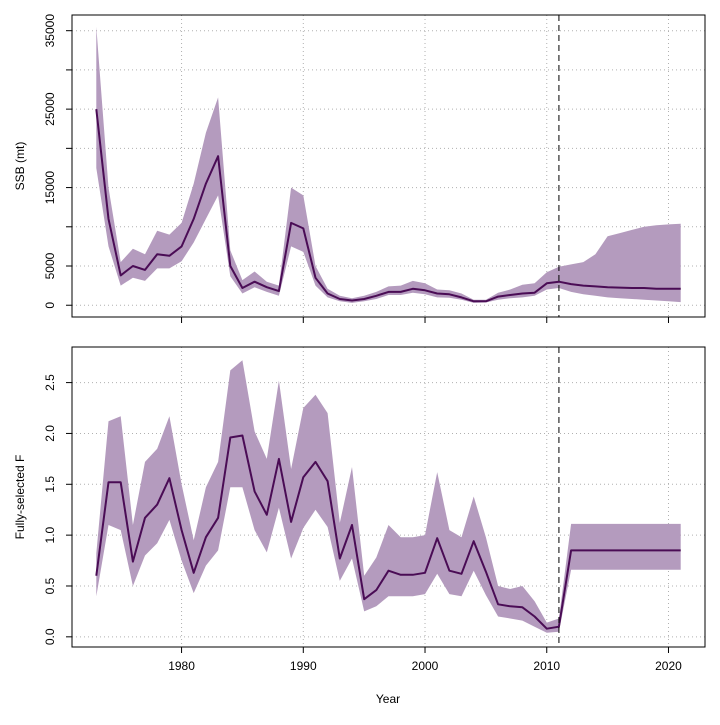 Image resolution: width=720 pixels, height=725 pixels. Describe the element at coordinates (50, 382) in the screenshot. I see `f-y-tick-label: 2.5` at that location.